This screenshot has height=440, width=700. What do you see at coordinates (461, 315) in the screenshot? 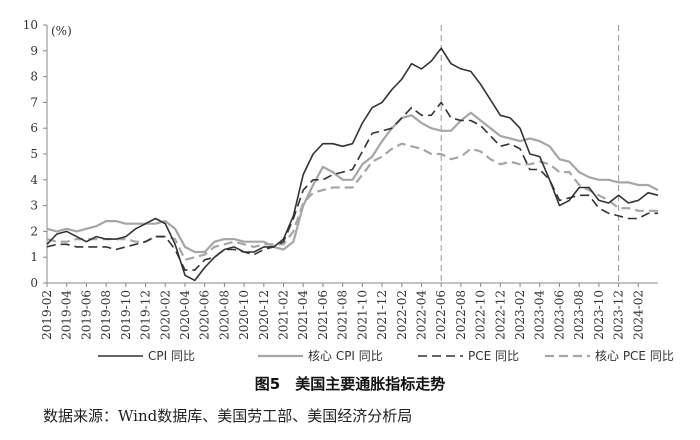
I see `x-tick-label: 2022-08` at bounding box center [461, 315].